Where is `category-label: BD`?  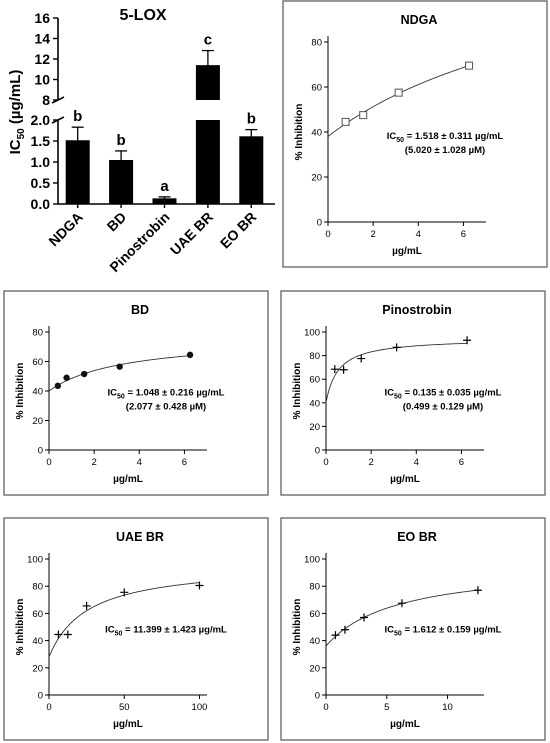 category-label: BD is located at coordinates (117, 222).